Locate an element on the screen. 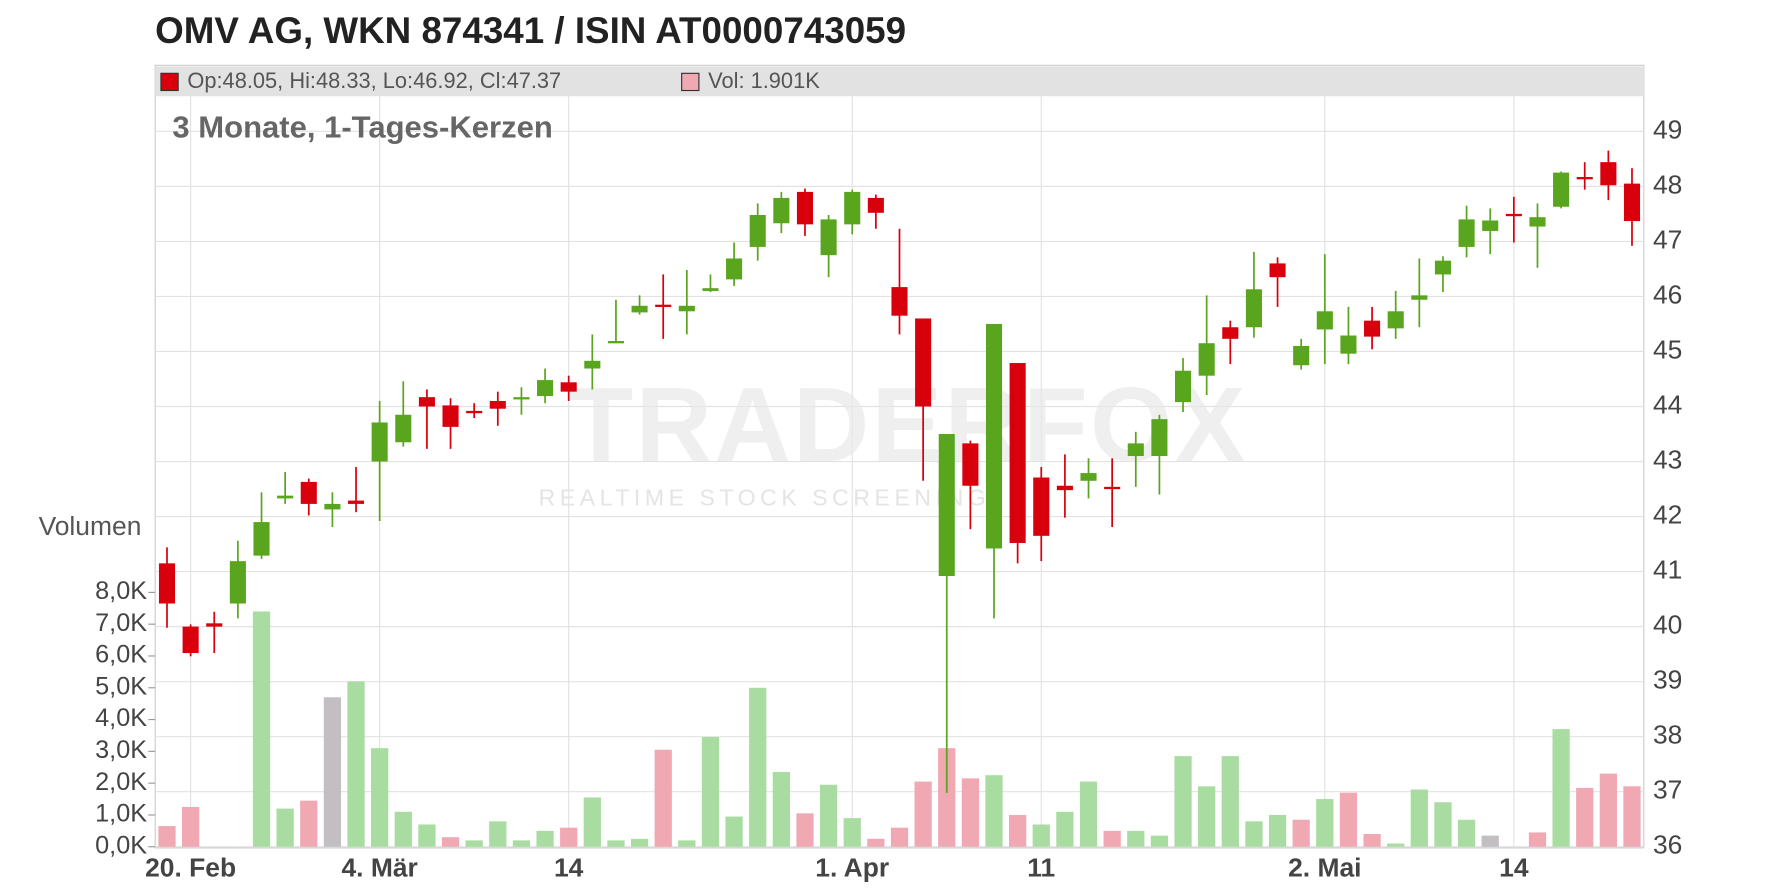 Image resolution: width=1776 pixels, height=888 pixels. chart-subtitle: 3 Monate, 1-Tages-Kerzen is located at coordinates (362, 127).